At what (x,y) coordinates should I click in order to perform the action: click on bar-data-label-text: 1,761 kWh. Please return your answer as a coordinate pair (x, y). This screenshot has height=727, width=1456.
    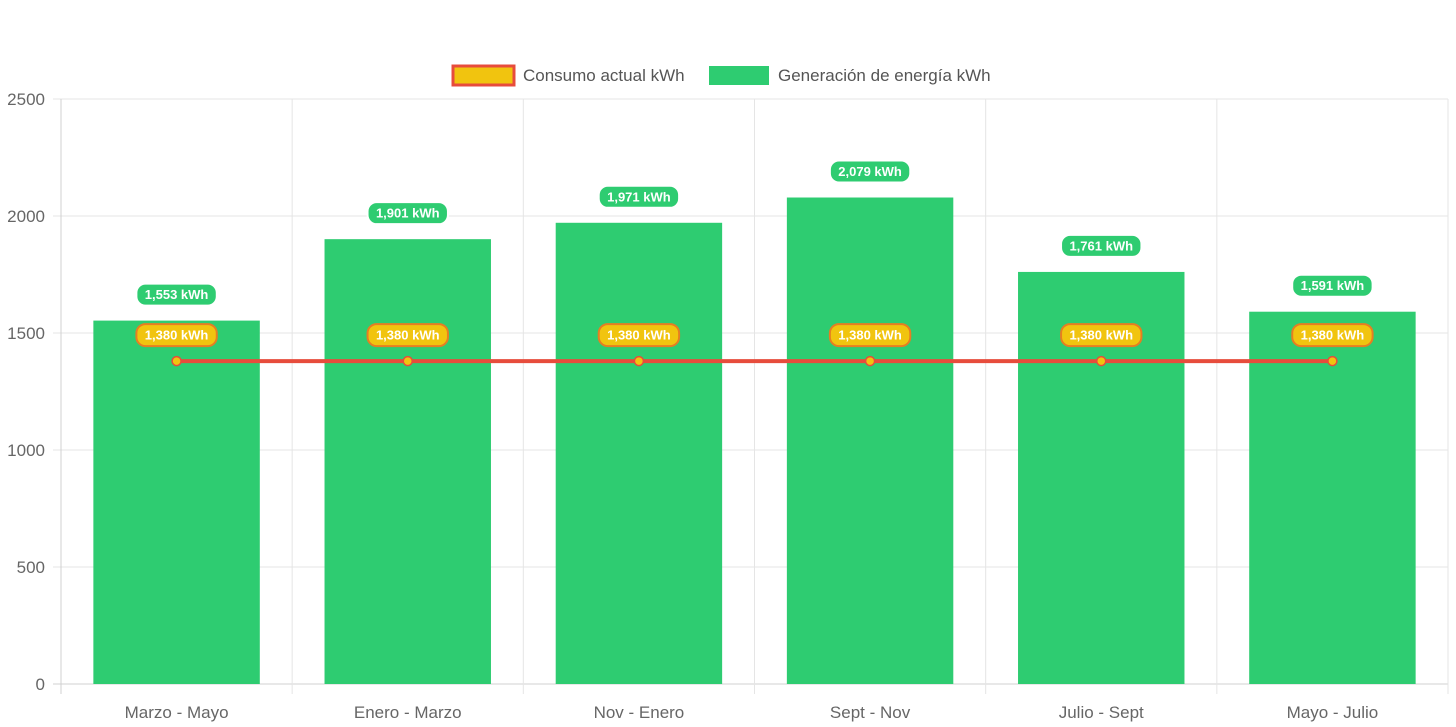
    Looking at the image, I should click on (1101, 245).